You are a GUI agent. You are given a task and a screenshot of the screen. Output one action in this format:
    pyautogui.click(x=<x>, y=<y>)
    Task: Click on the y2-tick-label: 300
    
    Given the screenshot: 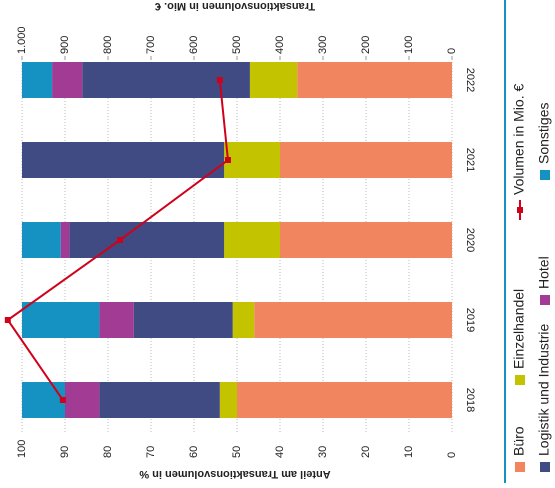 What is the action you would take?
    pyautogui.click(x=323, y=45)
    